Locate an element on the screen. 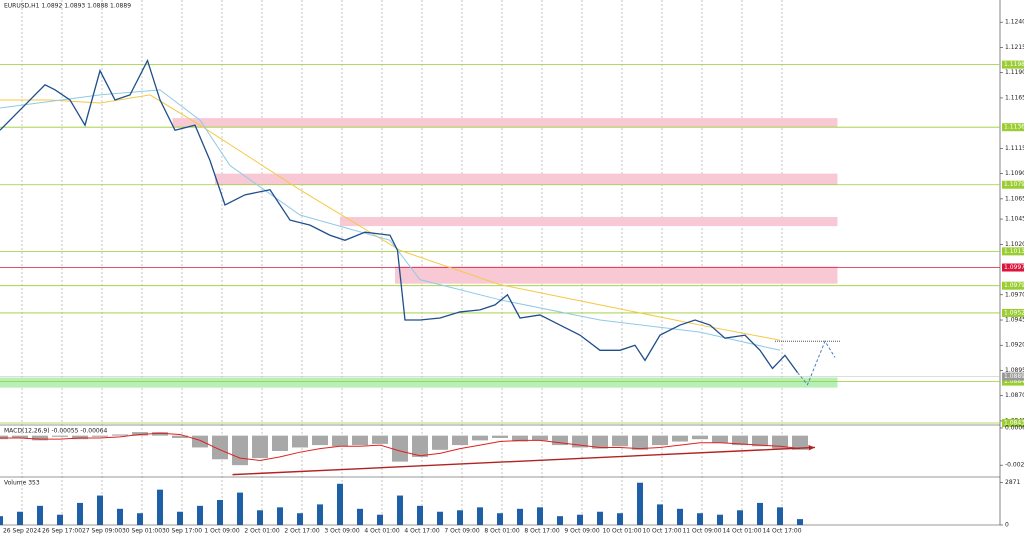  y-tick-label: 0 is located at coordinates (1007, 525).